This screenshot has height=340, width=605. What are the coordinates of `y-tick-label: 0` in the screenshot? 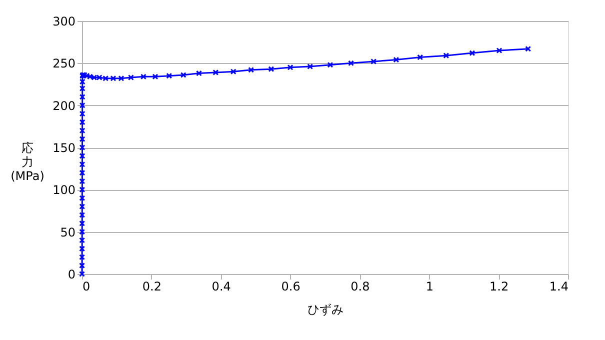 It's located at (72, 275).